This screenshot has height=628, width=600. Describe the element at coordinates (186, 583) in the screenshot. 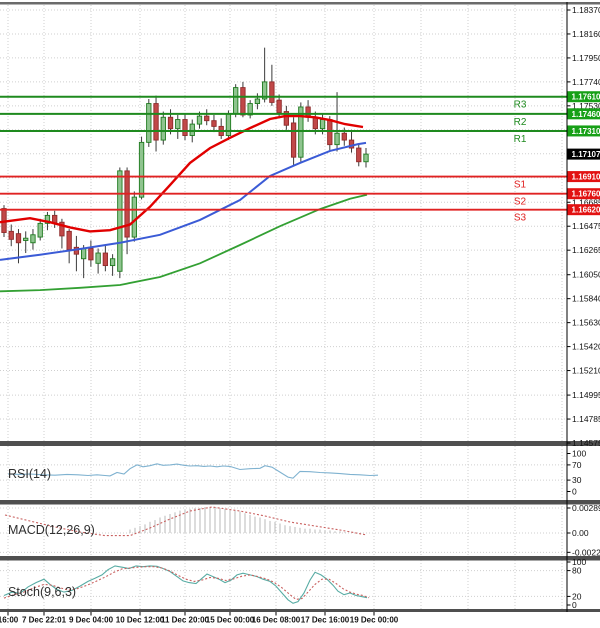

I see `stoch-d-line` at that location.